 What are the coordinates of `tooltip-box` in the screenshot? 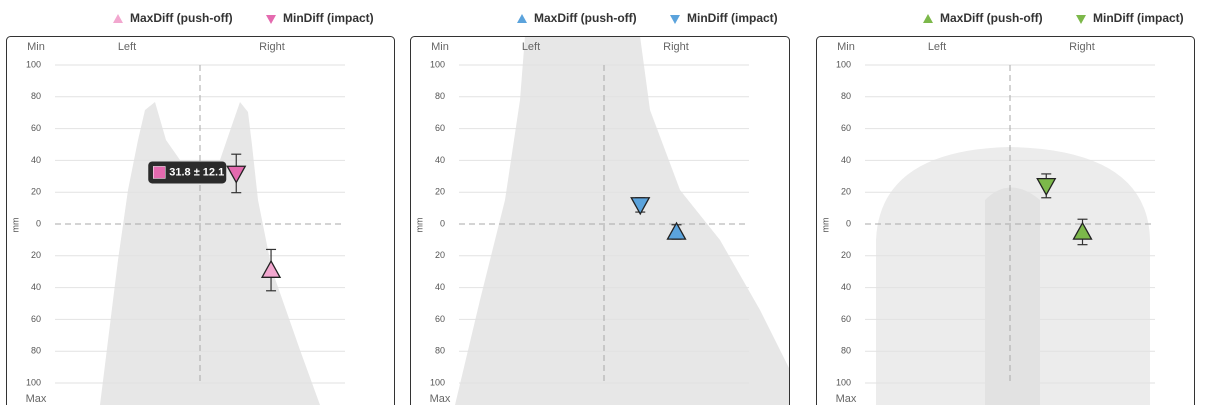 It's located at (187, 172).